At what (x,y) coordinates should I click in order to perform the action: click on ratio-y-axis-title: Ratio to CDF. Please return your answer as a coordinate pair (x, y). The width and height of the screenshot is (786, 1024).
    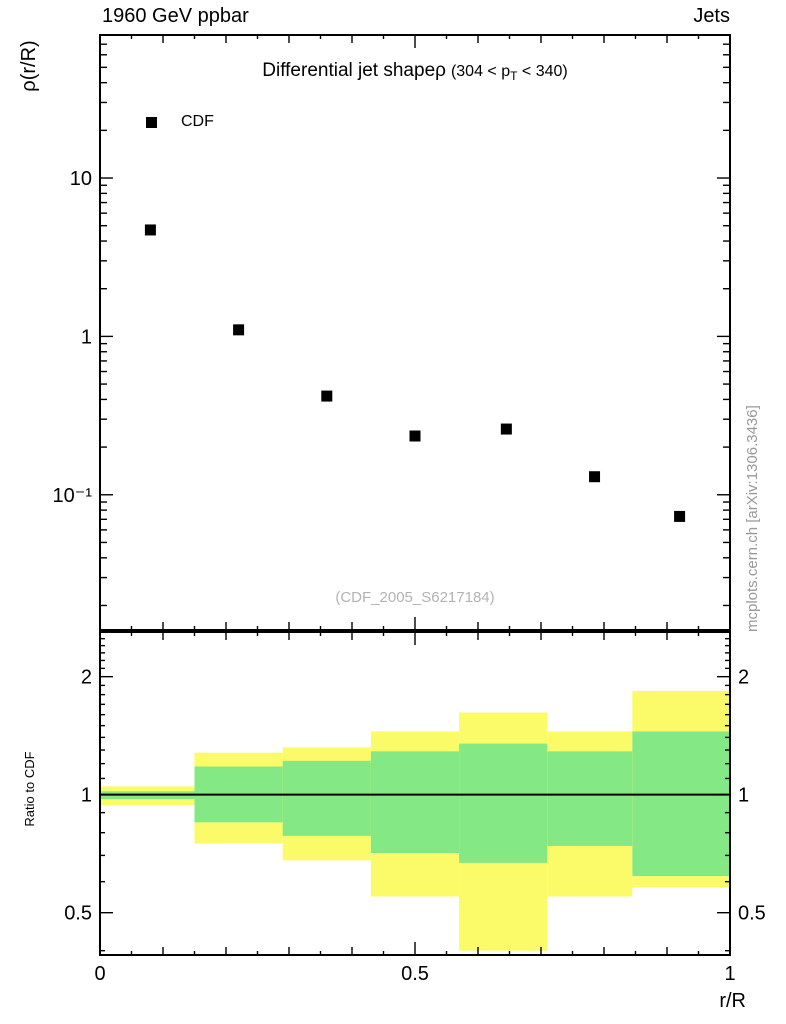
    Looking at the image, I should click on (29, 789).